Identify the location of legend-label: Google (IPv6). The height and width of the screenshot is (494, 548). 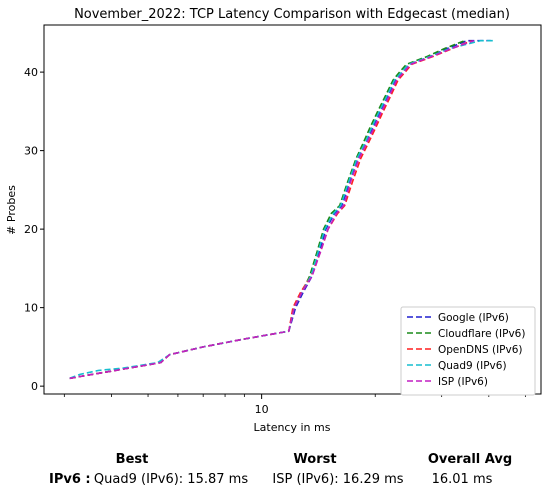
(473, 318).